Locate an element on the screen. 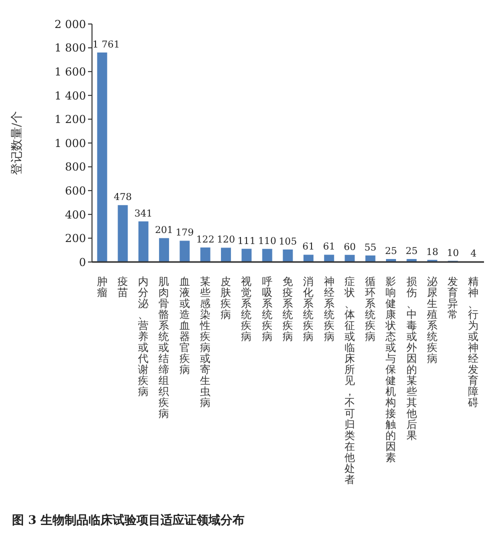  y-tick-label: 800 is located at coordinates (75, 167).